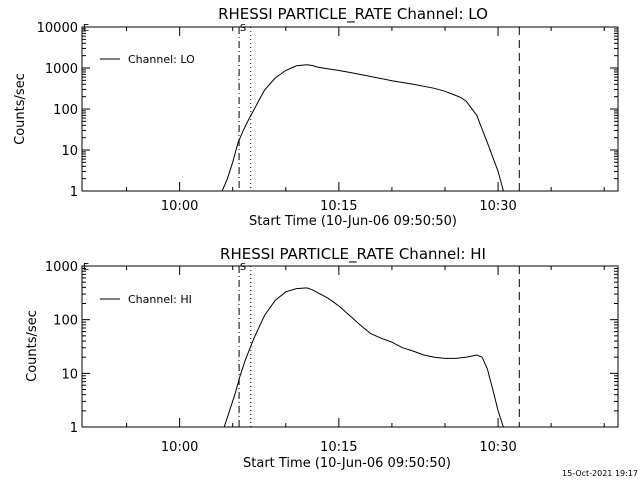 The height and width of the screenshot is (480, 640). I want to click on legend-label: Channel: HI, so click(160, 299).